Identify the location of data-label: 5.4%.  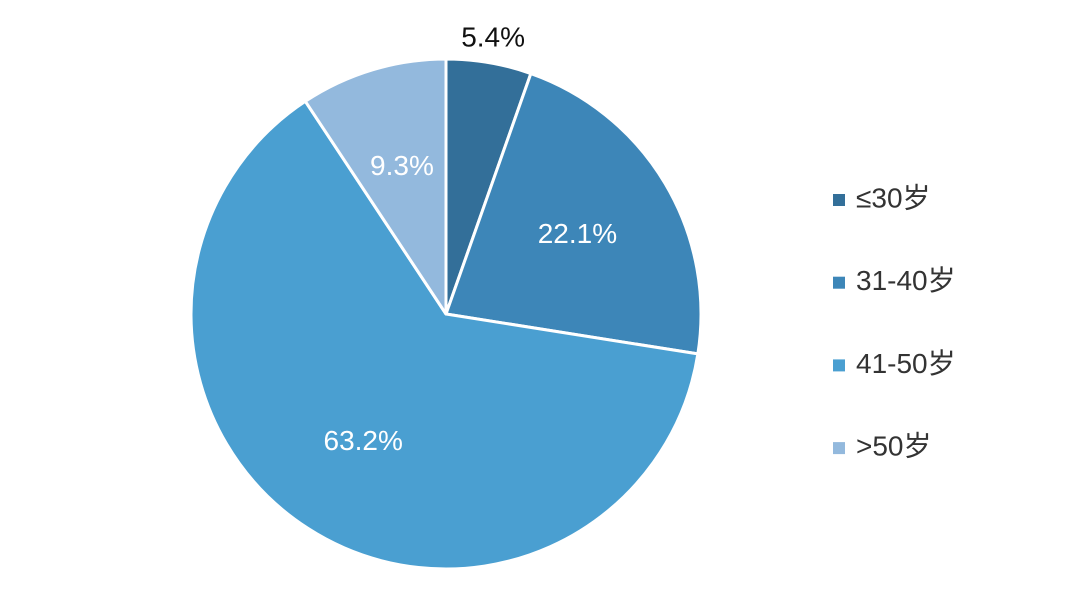
(493, 36).